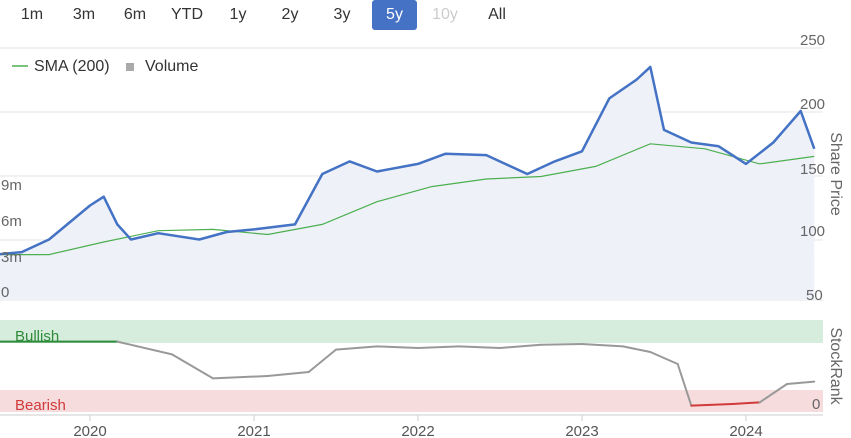 This screenshot has width=851, height=438. I want to click on range-1m-button: 1m, so click(32, 14).